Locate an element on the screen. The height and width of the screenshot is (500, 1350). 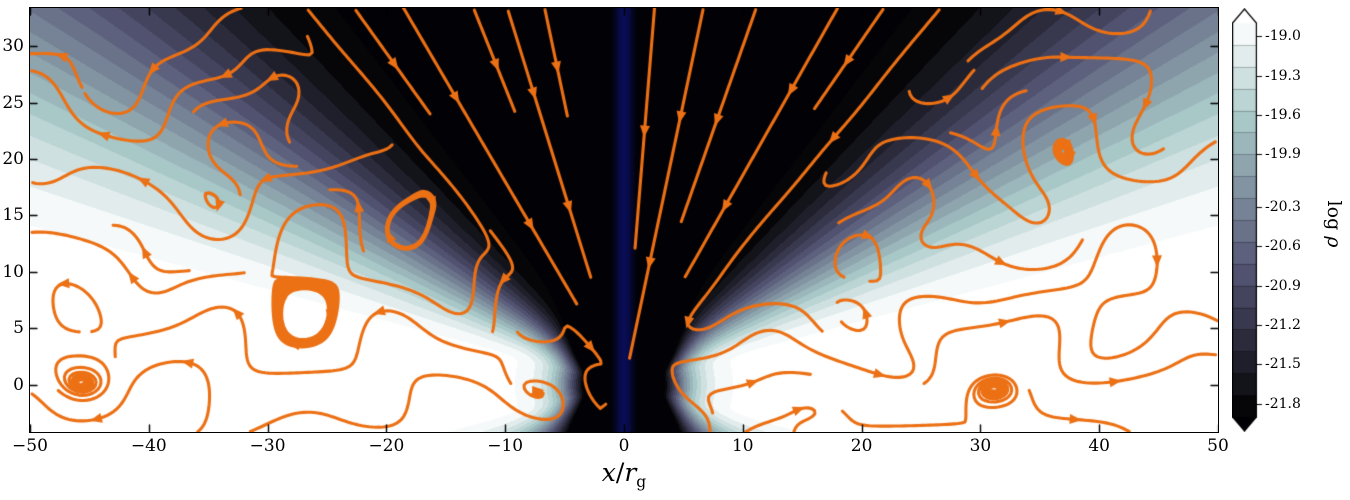
y-tick-label: 30 is located at coordinates (13, 46).